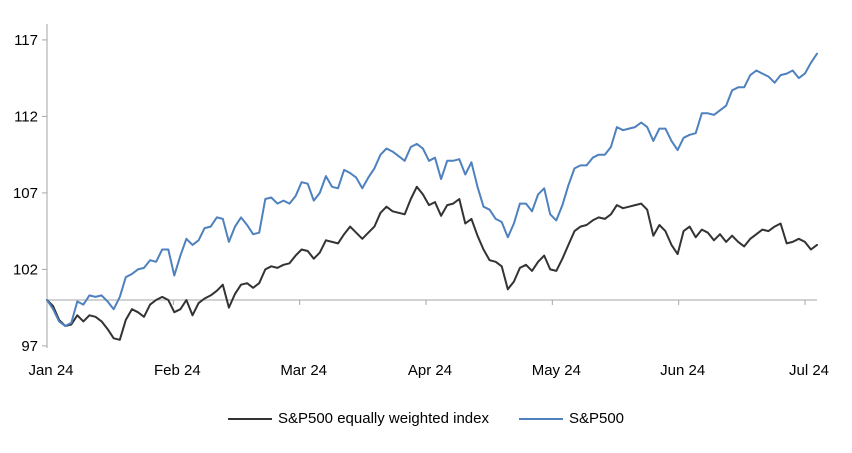  What do you see at coordinates (682, 370) in the screenshot?
I see `x-tick-label: Jun 24` at bounding box center [682, 370].